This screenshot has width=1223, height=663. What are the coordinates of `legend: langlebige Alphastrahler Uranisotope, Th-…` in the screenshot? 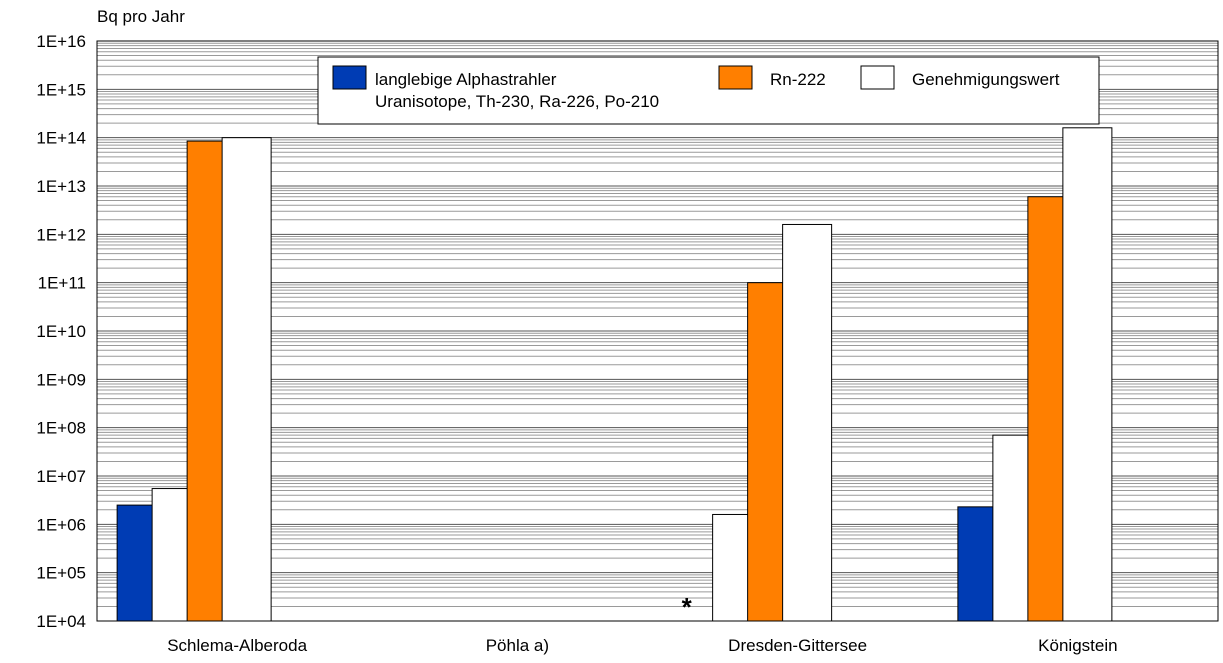 It's located at (708, 90).